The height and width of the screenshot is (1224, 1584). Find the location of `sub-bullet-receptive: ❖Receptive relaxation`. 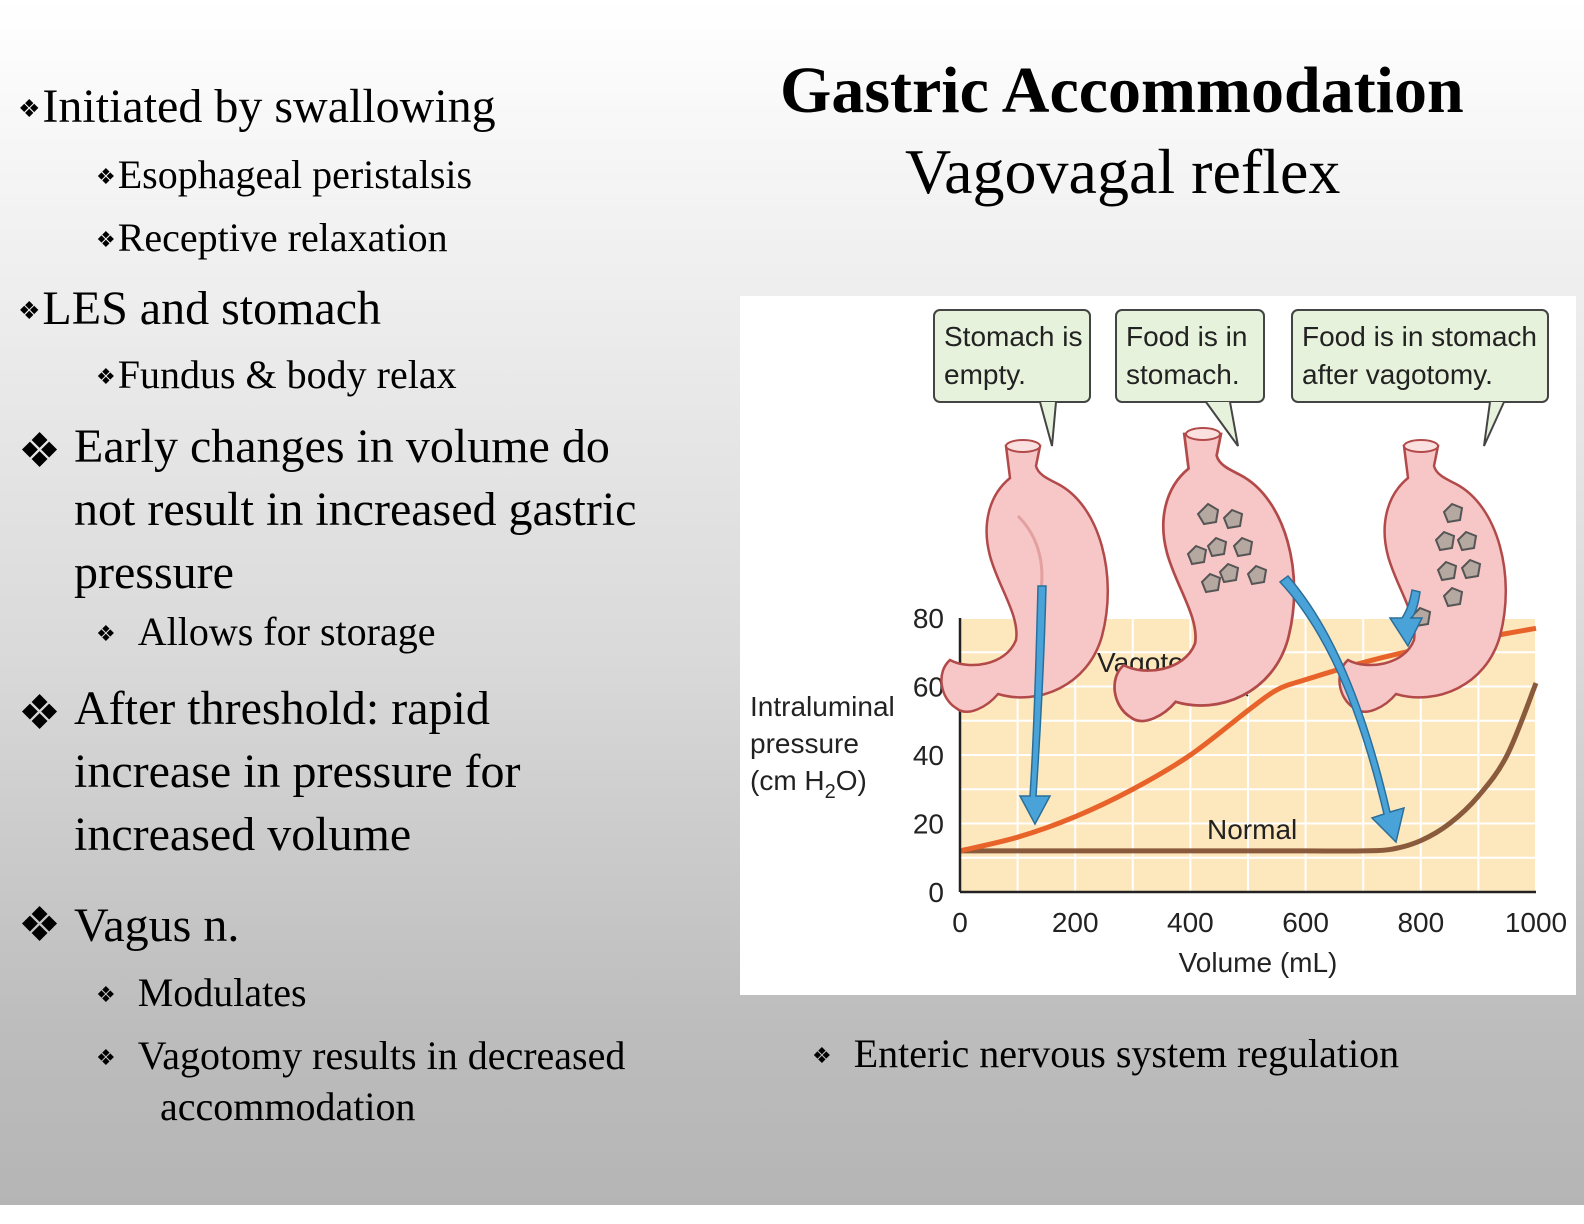

sub-bullet-receptive: ❖Receptive relaxation is located at coordinates (272, 237).